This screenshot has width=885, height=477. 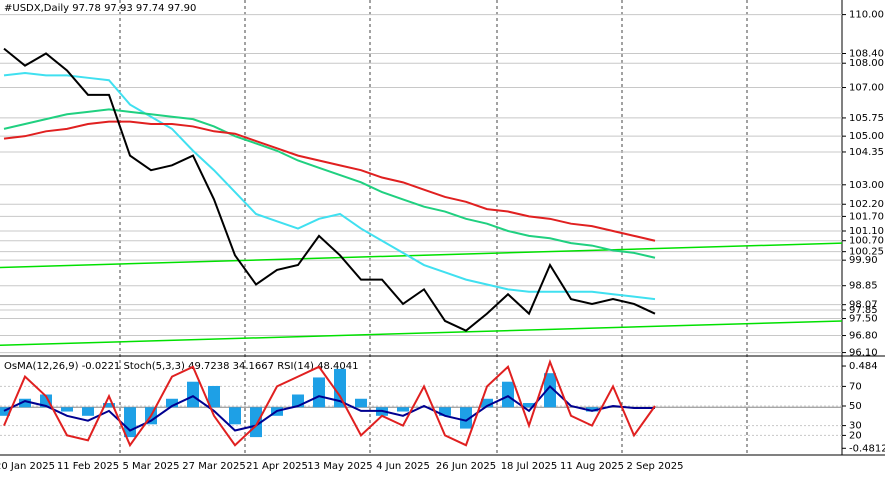 I want to click on y-tick-label: 102.20, so click(x=866, y=204).